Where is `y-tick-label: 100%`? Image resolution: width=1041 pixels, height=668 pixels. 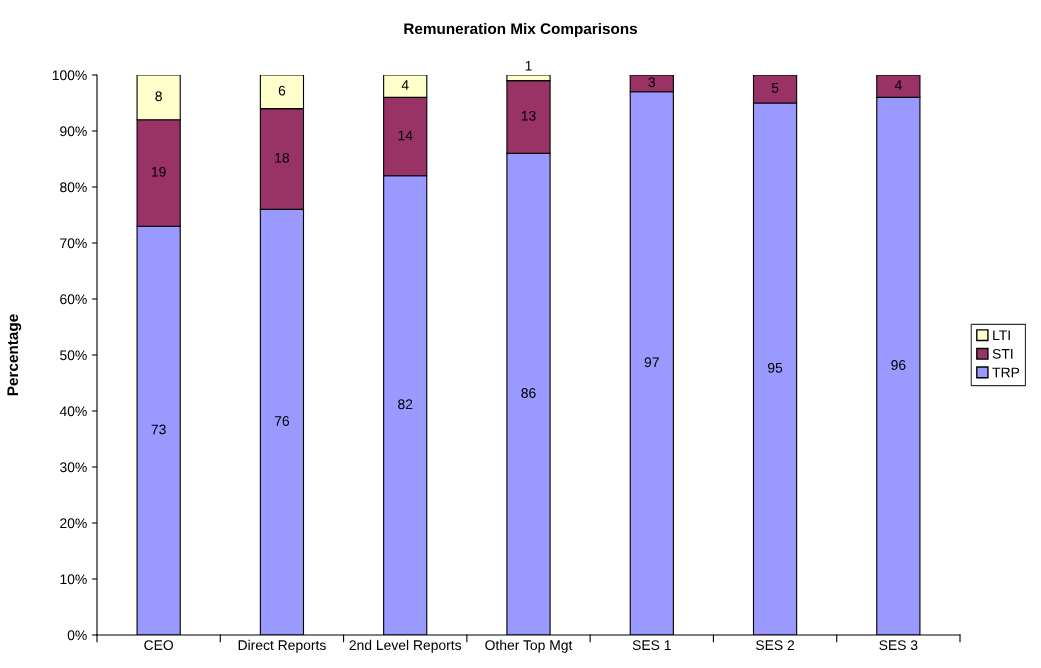
y-tick-label: 100% is located at coordinates (69, 75).